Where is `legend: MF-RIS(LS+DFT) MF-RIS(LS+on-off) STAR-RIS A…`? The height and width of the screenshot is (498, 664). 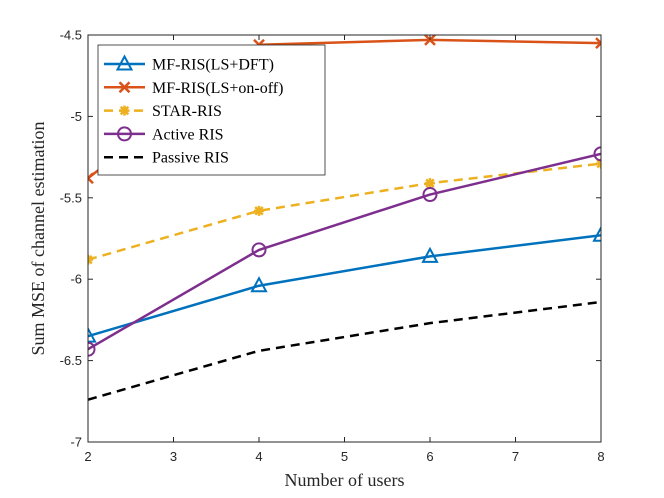
legend: MF-RIS(LS+DFT) MF-RIS(LS+on-off) STAR-RIS A… is located at coordinates (211, 110).